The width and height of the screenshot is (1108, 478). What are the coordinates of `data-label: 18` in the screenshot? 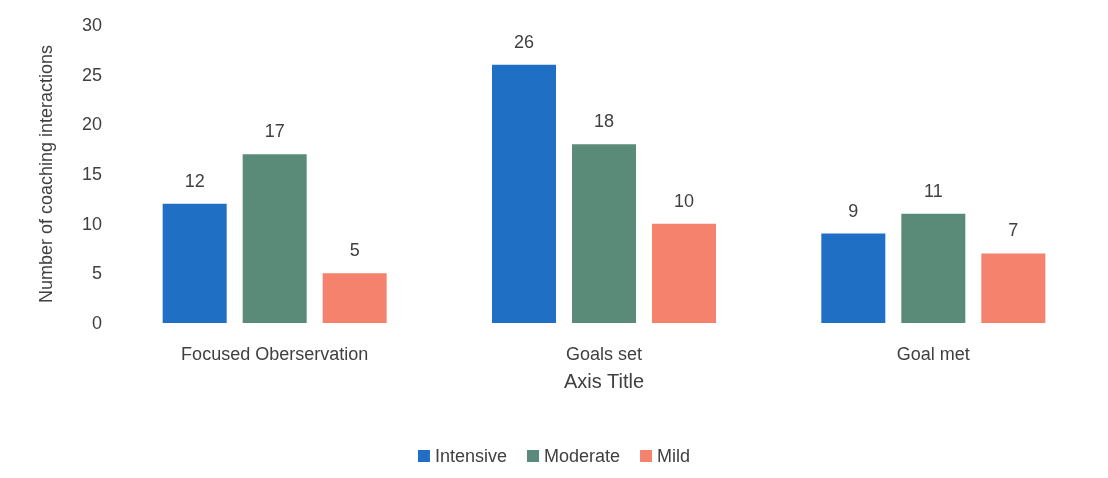 It's located at (604, 121).